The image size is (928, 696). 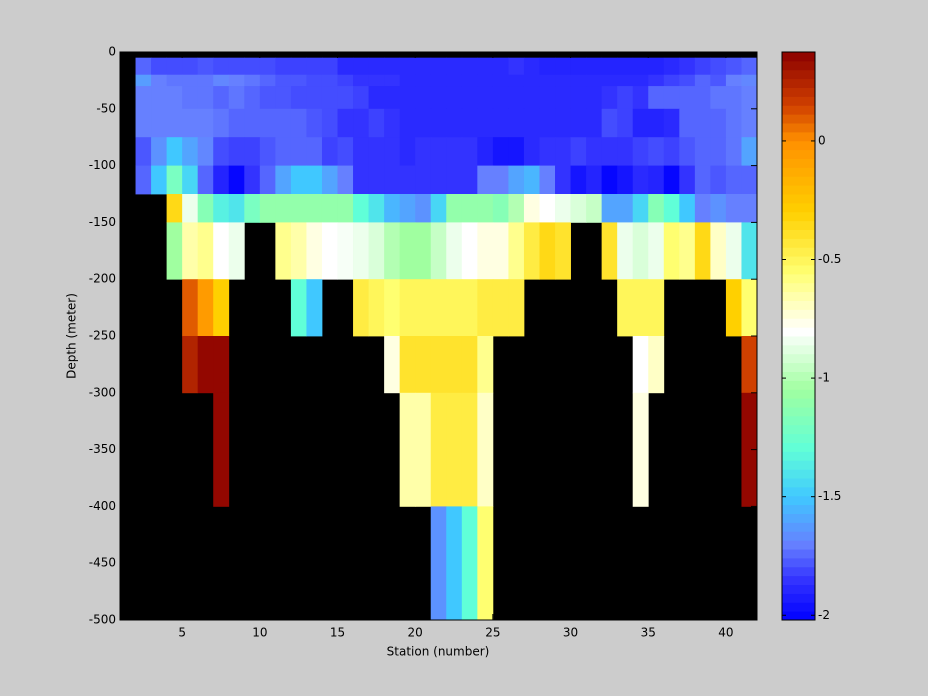 What do you see at coordinates (102, 563) in the screenshot?
I see `y-tick-label: -450` at bounding box center [102, 563].